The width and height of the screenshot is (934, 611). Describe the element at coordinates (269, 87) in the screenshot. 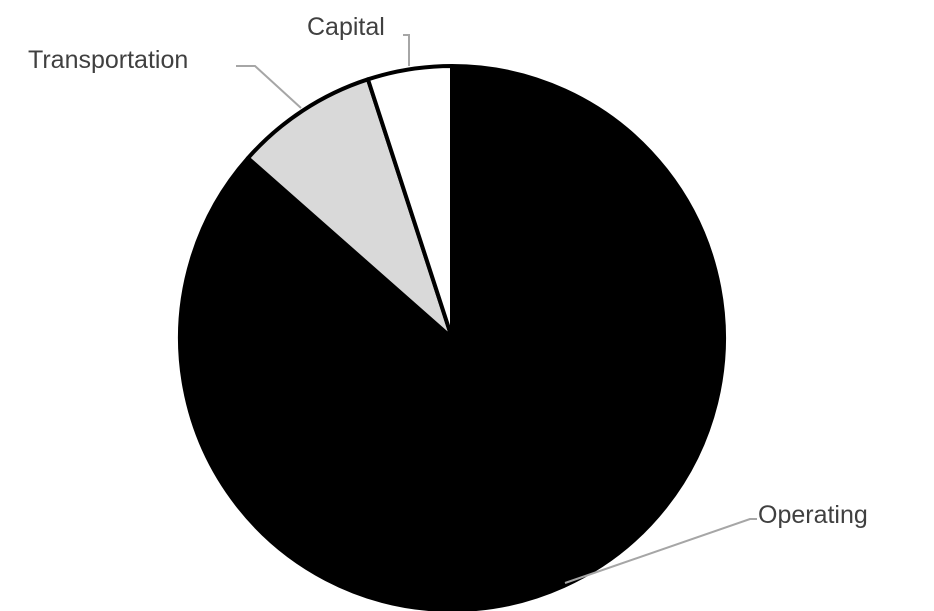

I see `leader-line-transportation` at that location.